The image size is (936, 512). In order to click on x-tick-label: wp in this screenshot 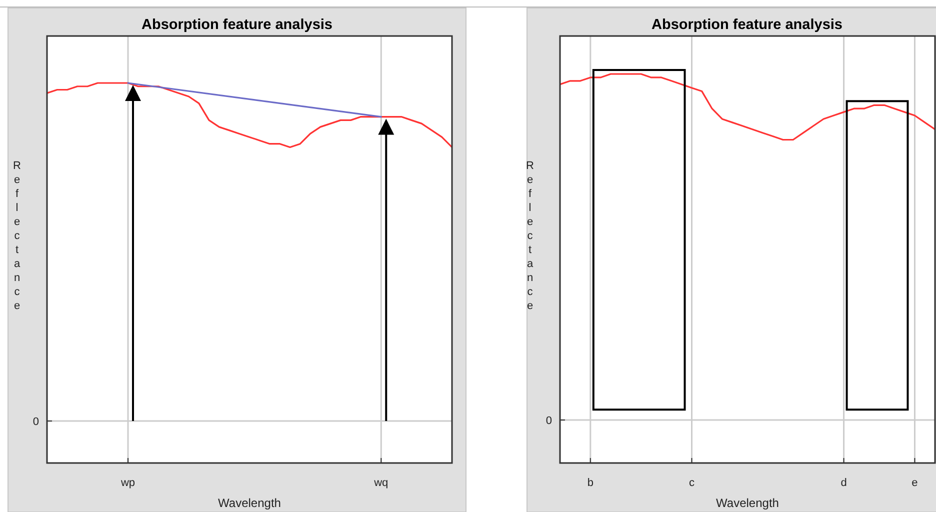, I will do `click(128, 483)`.